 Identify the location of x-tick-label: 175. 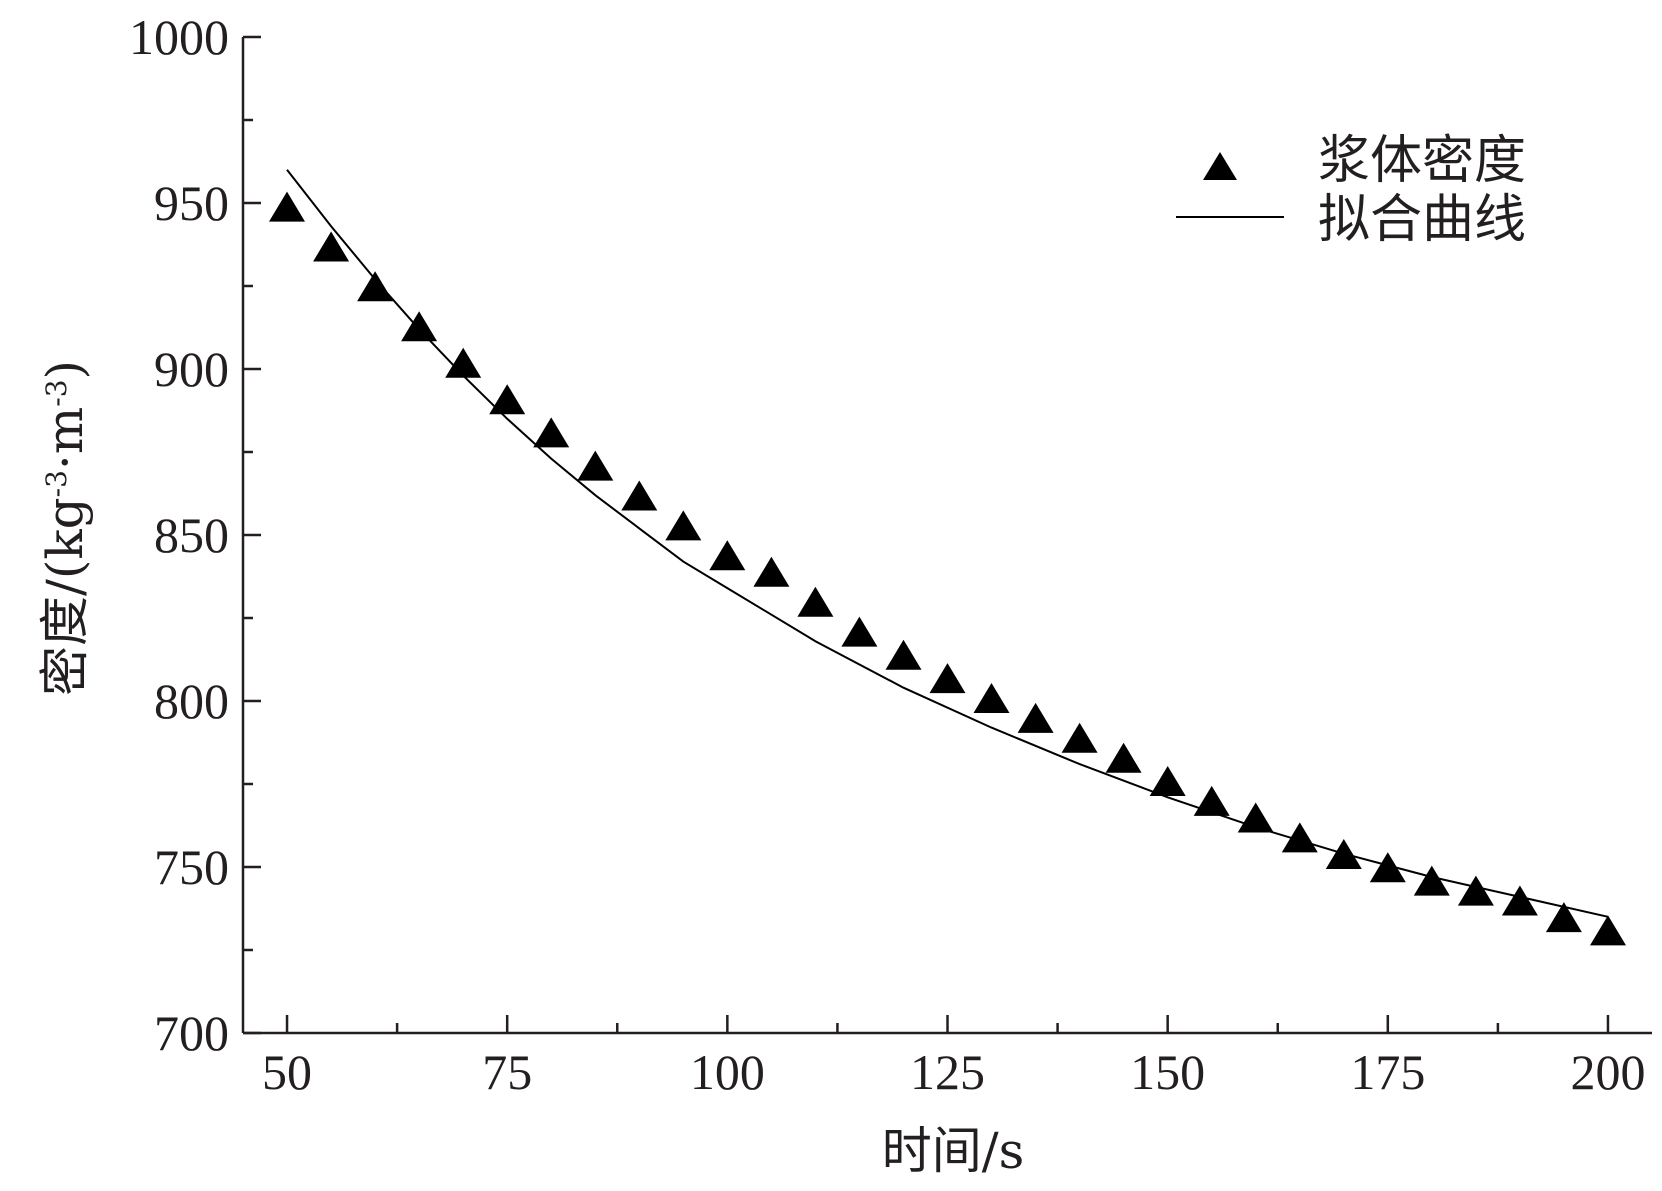
(1387, 1072).